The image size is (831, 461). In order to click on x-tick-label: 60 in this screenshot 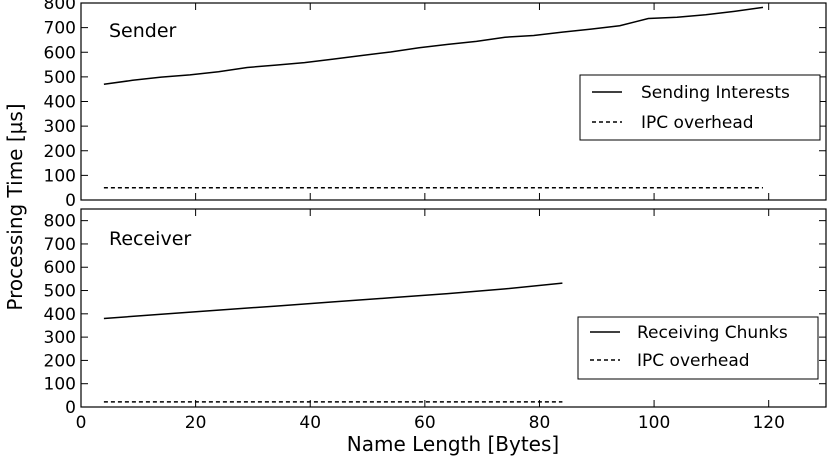, I will do `click(425, 423)`.